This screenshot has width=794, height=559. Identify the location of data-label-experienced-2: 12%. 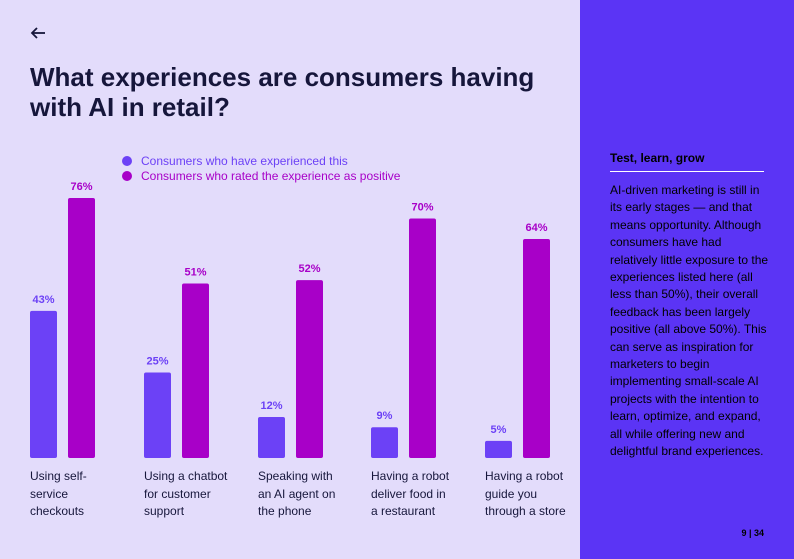
(271, 406).